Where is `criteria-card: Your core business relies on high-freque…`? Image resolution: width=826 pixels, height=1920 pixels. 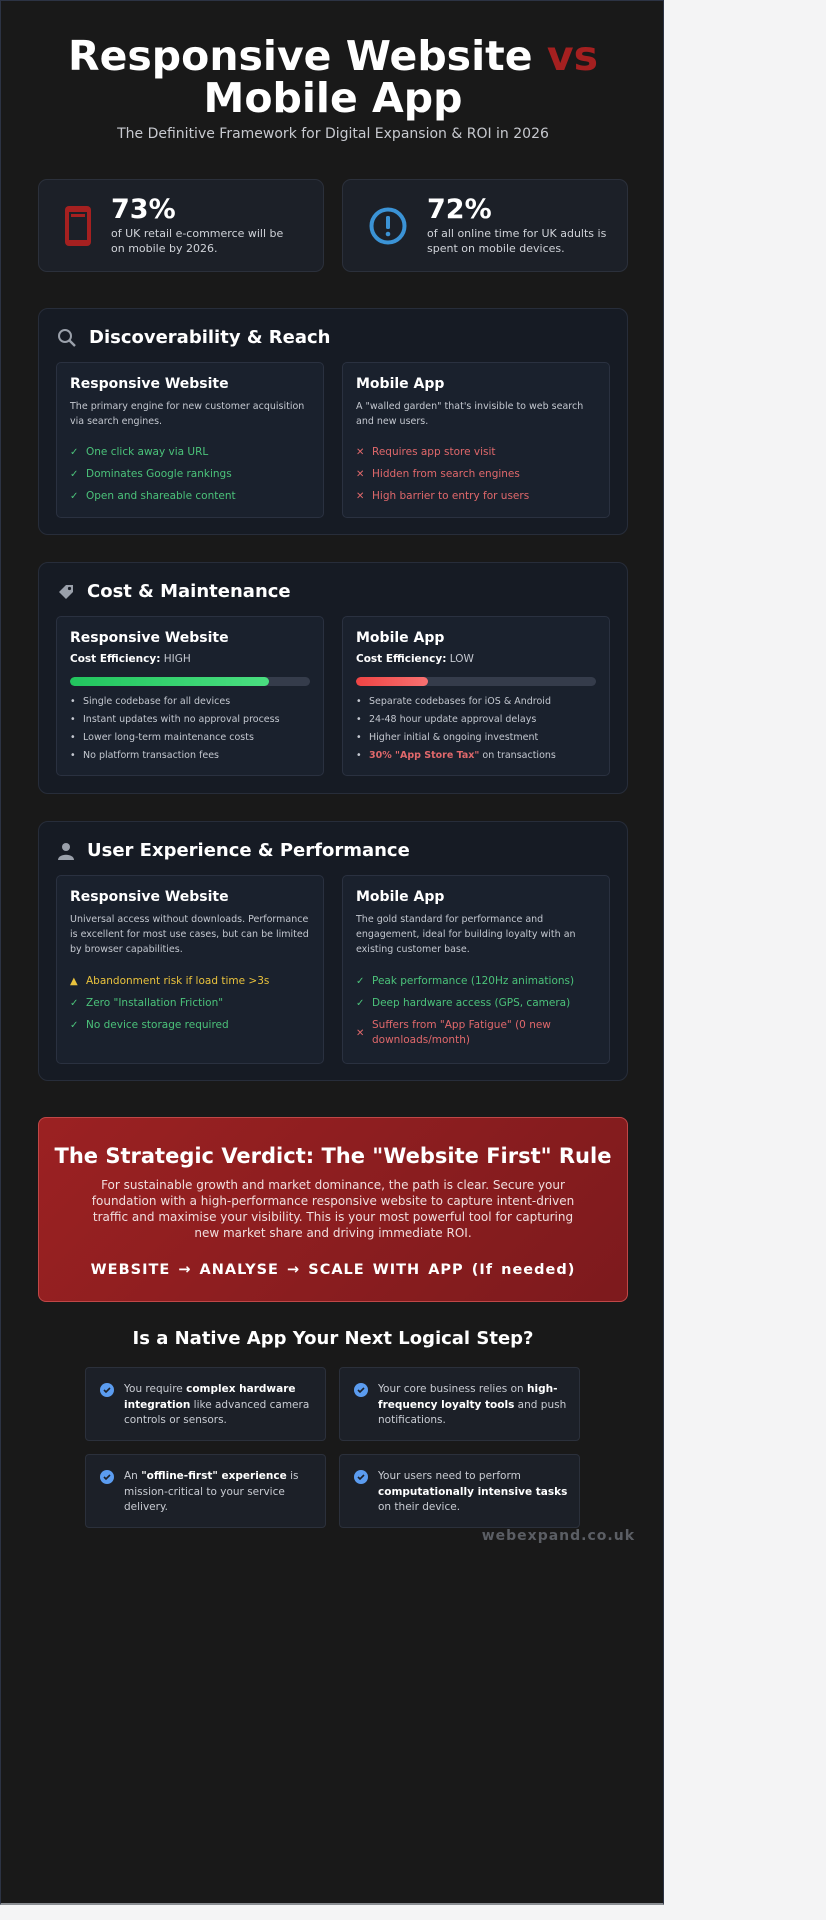 criteria-card: Your core business relies on high-freque… is located at coordinates (459, 1404).